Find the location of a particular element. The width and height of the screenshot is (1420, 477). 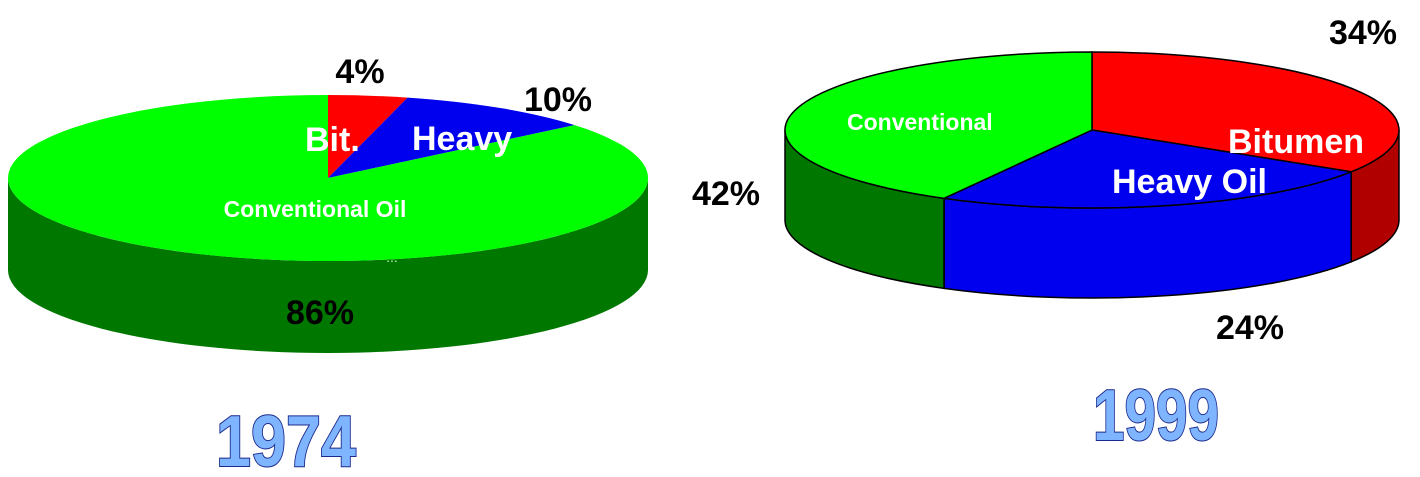

value-label-conventional: 86% is located at coordinates (320, 313).